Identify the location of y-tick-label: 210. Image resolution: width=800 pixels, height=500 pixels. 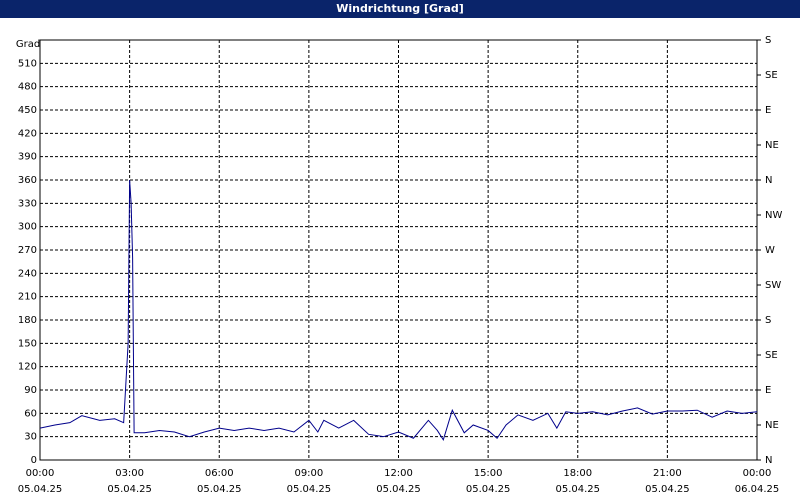
(27, 297).